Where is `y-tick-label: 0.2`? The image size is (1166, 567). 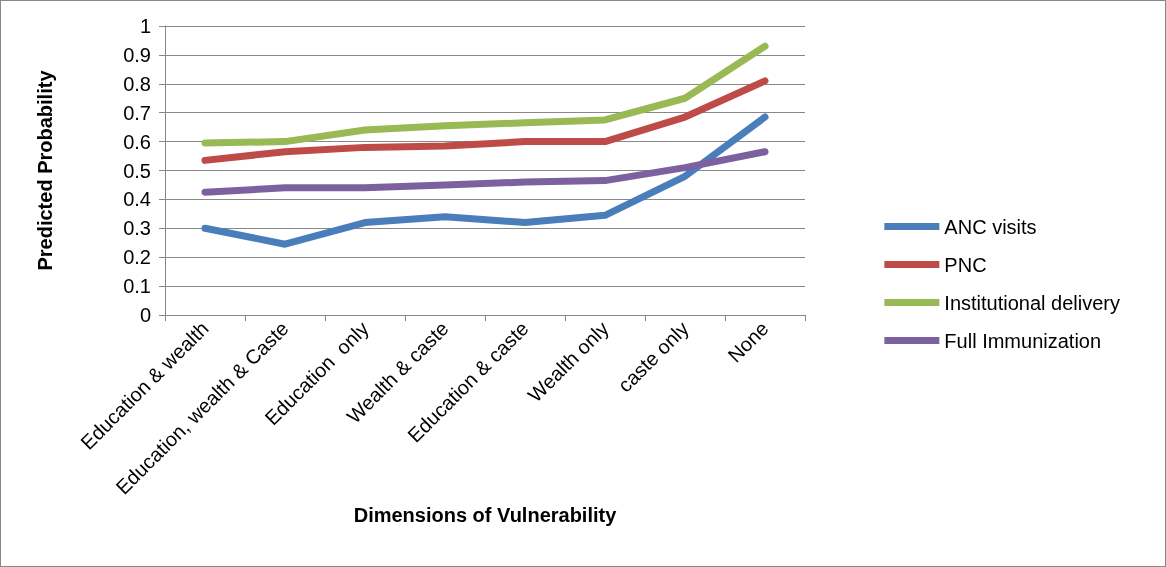 y-tick-label: 0.2 is located at coordinates (137, 257).